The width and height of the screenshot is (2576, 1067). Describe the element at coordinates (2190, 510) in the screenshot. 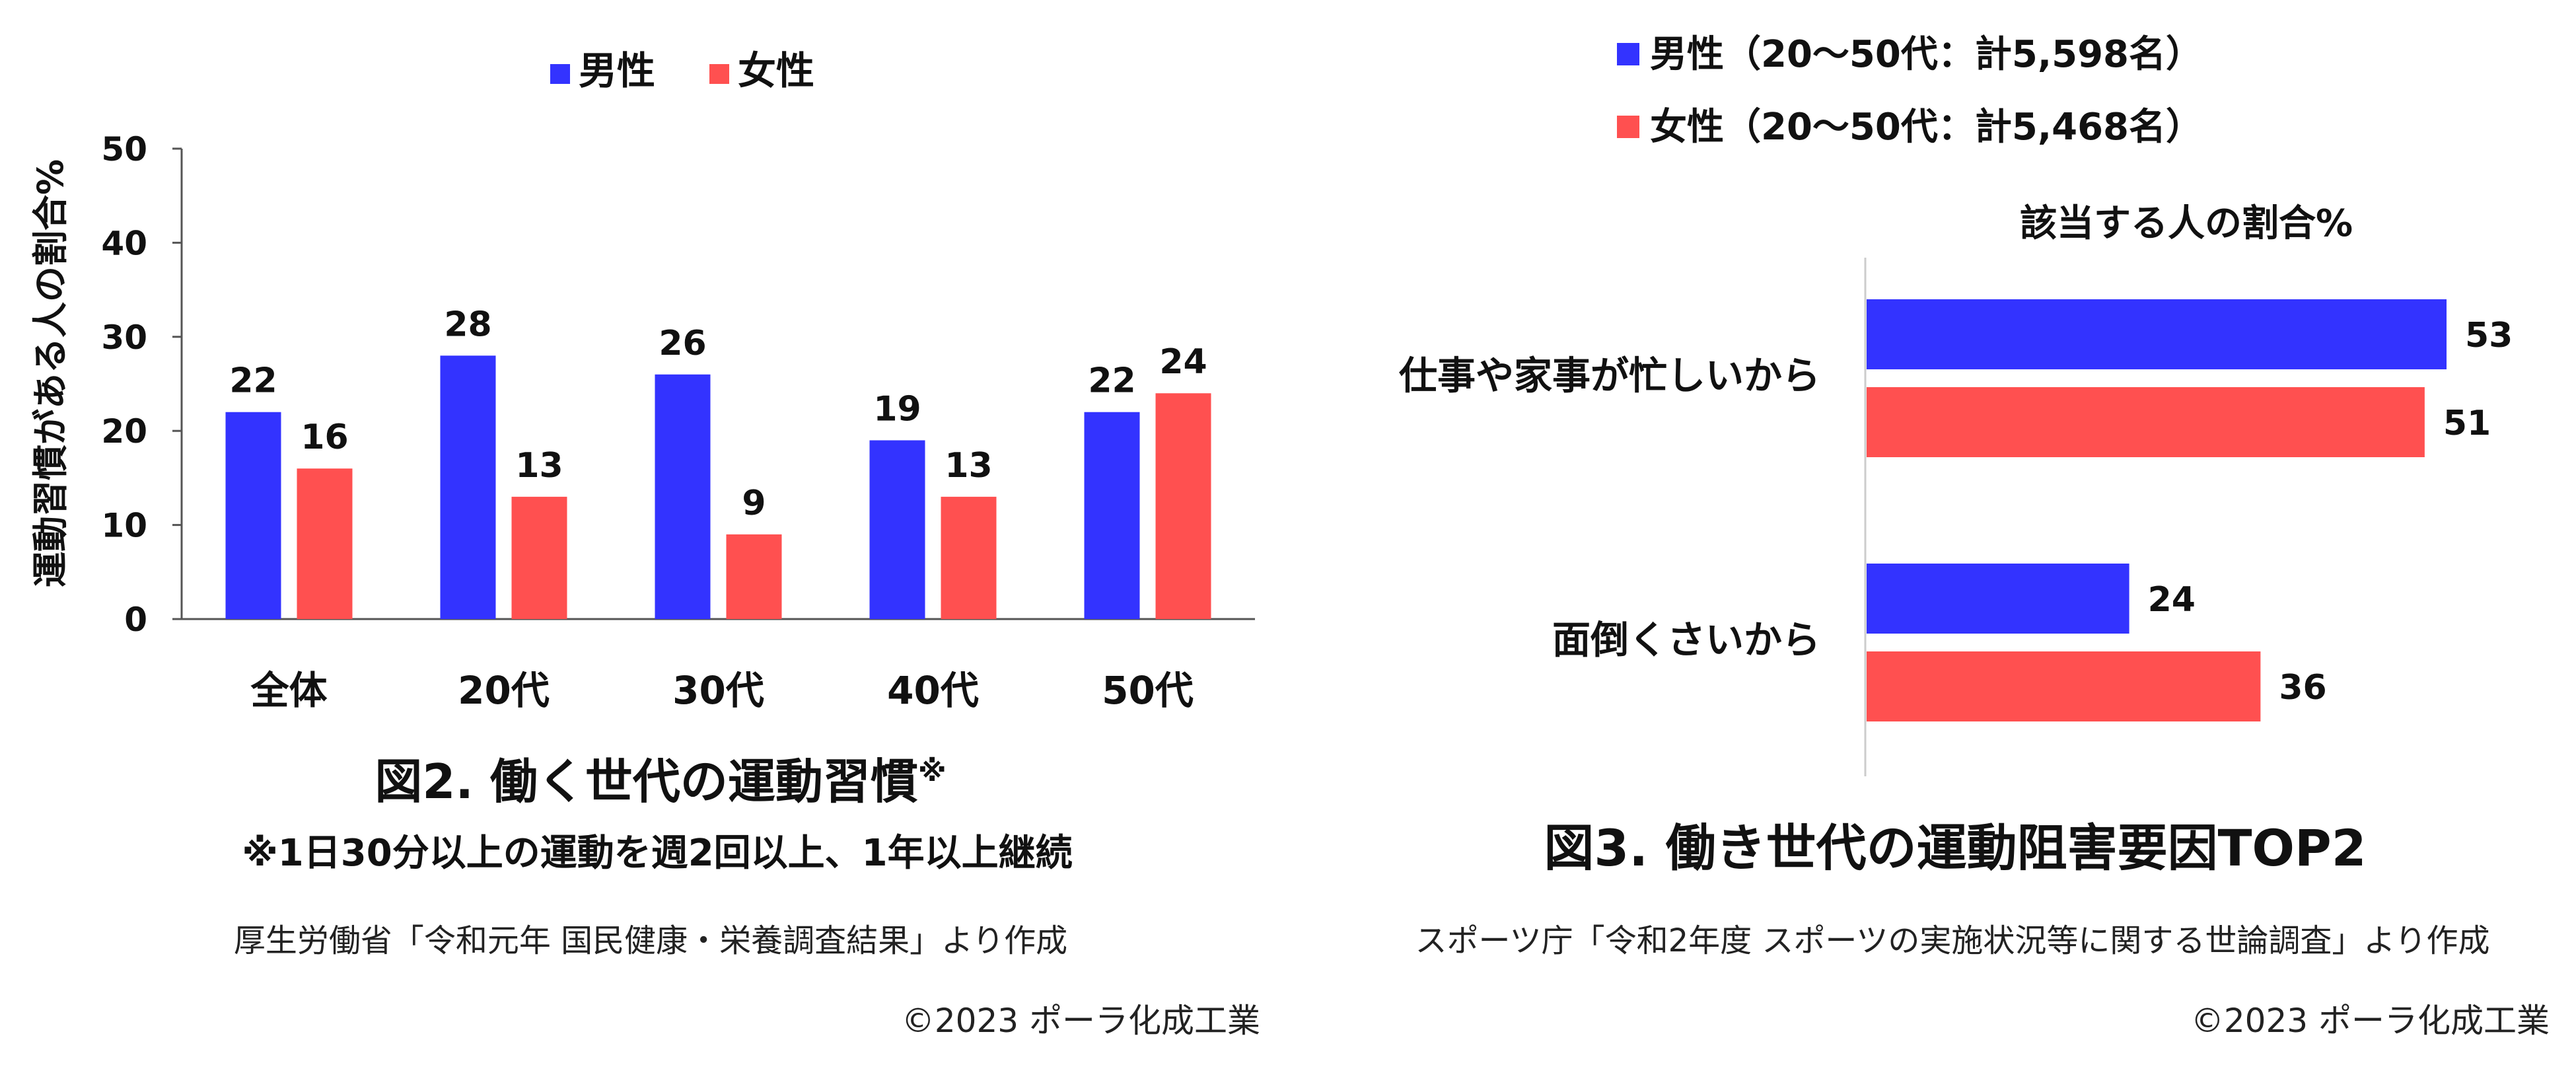

I see `chart2-bars: 53 51 24 36` at that location.